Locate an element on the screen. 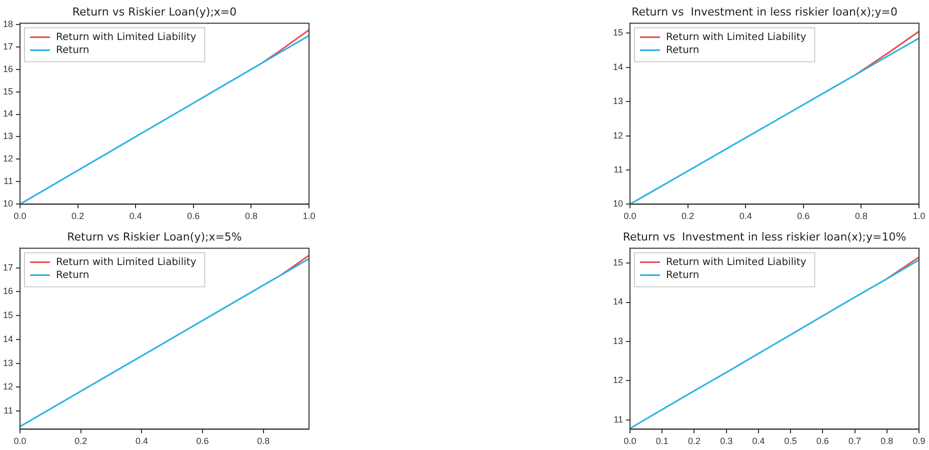 The height and width of the screenshot is (450, 929). x-tick-label: 0.3 is located at coordinates (726, 441).